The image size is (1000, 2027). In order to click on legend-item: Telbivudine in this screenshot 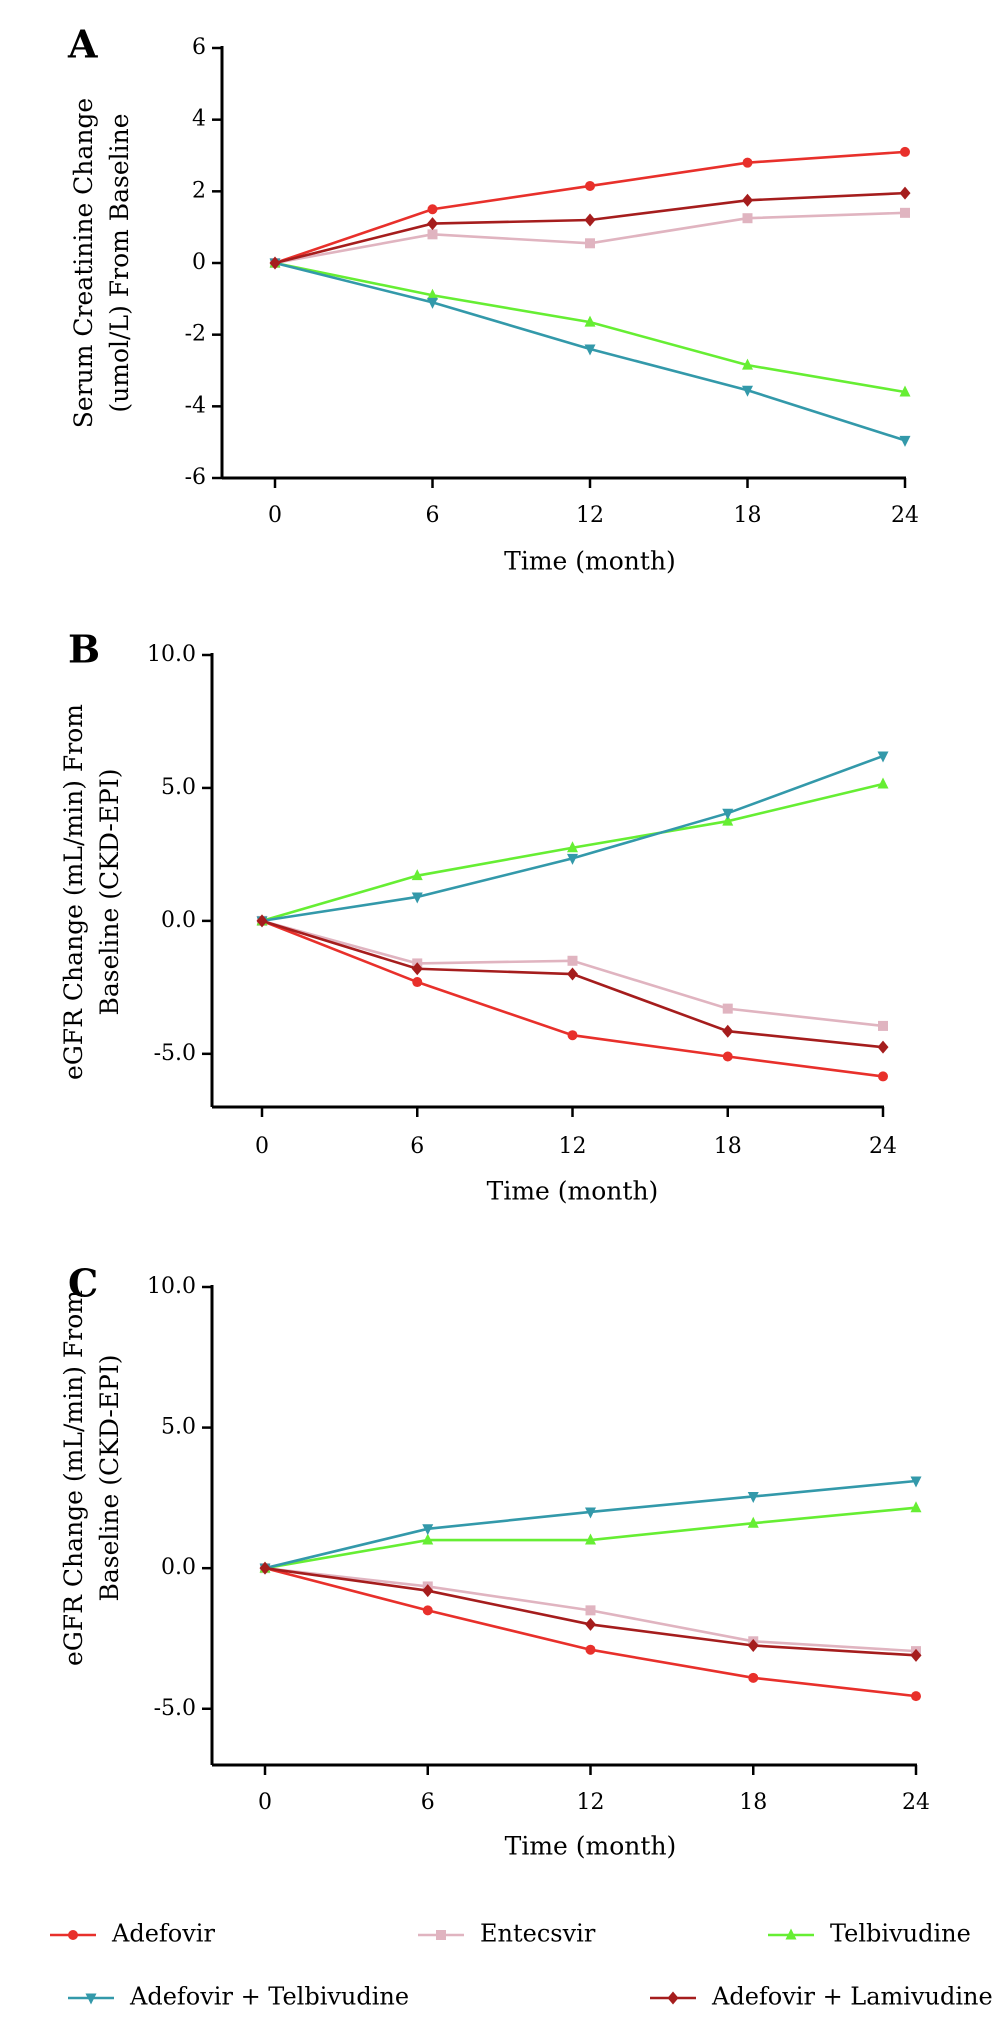, I will do `click(869, 1934)`.